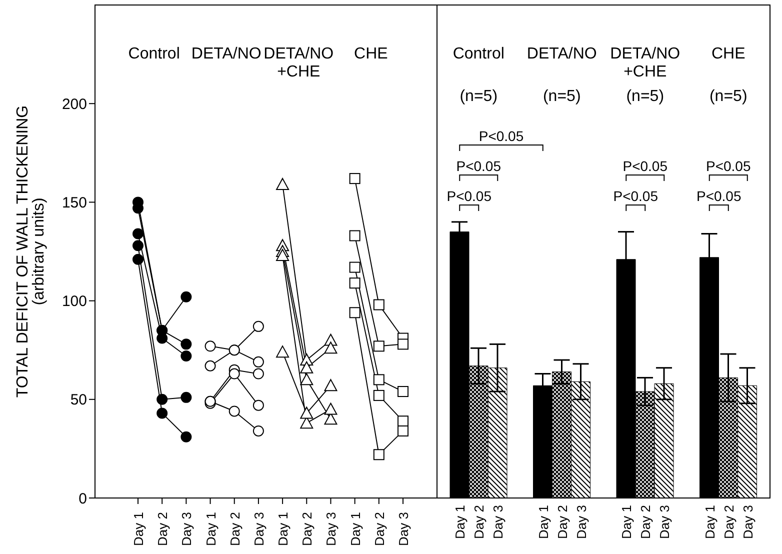  I want to click on y-tick-label: 50, so click(78, 400).